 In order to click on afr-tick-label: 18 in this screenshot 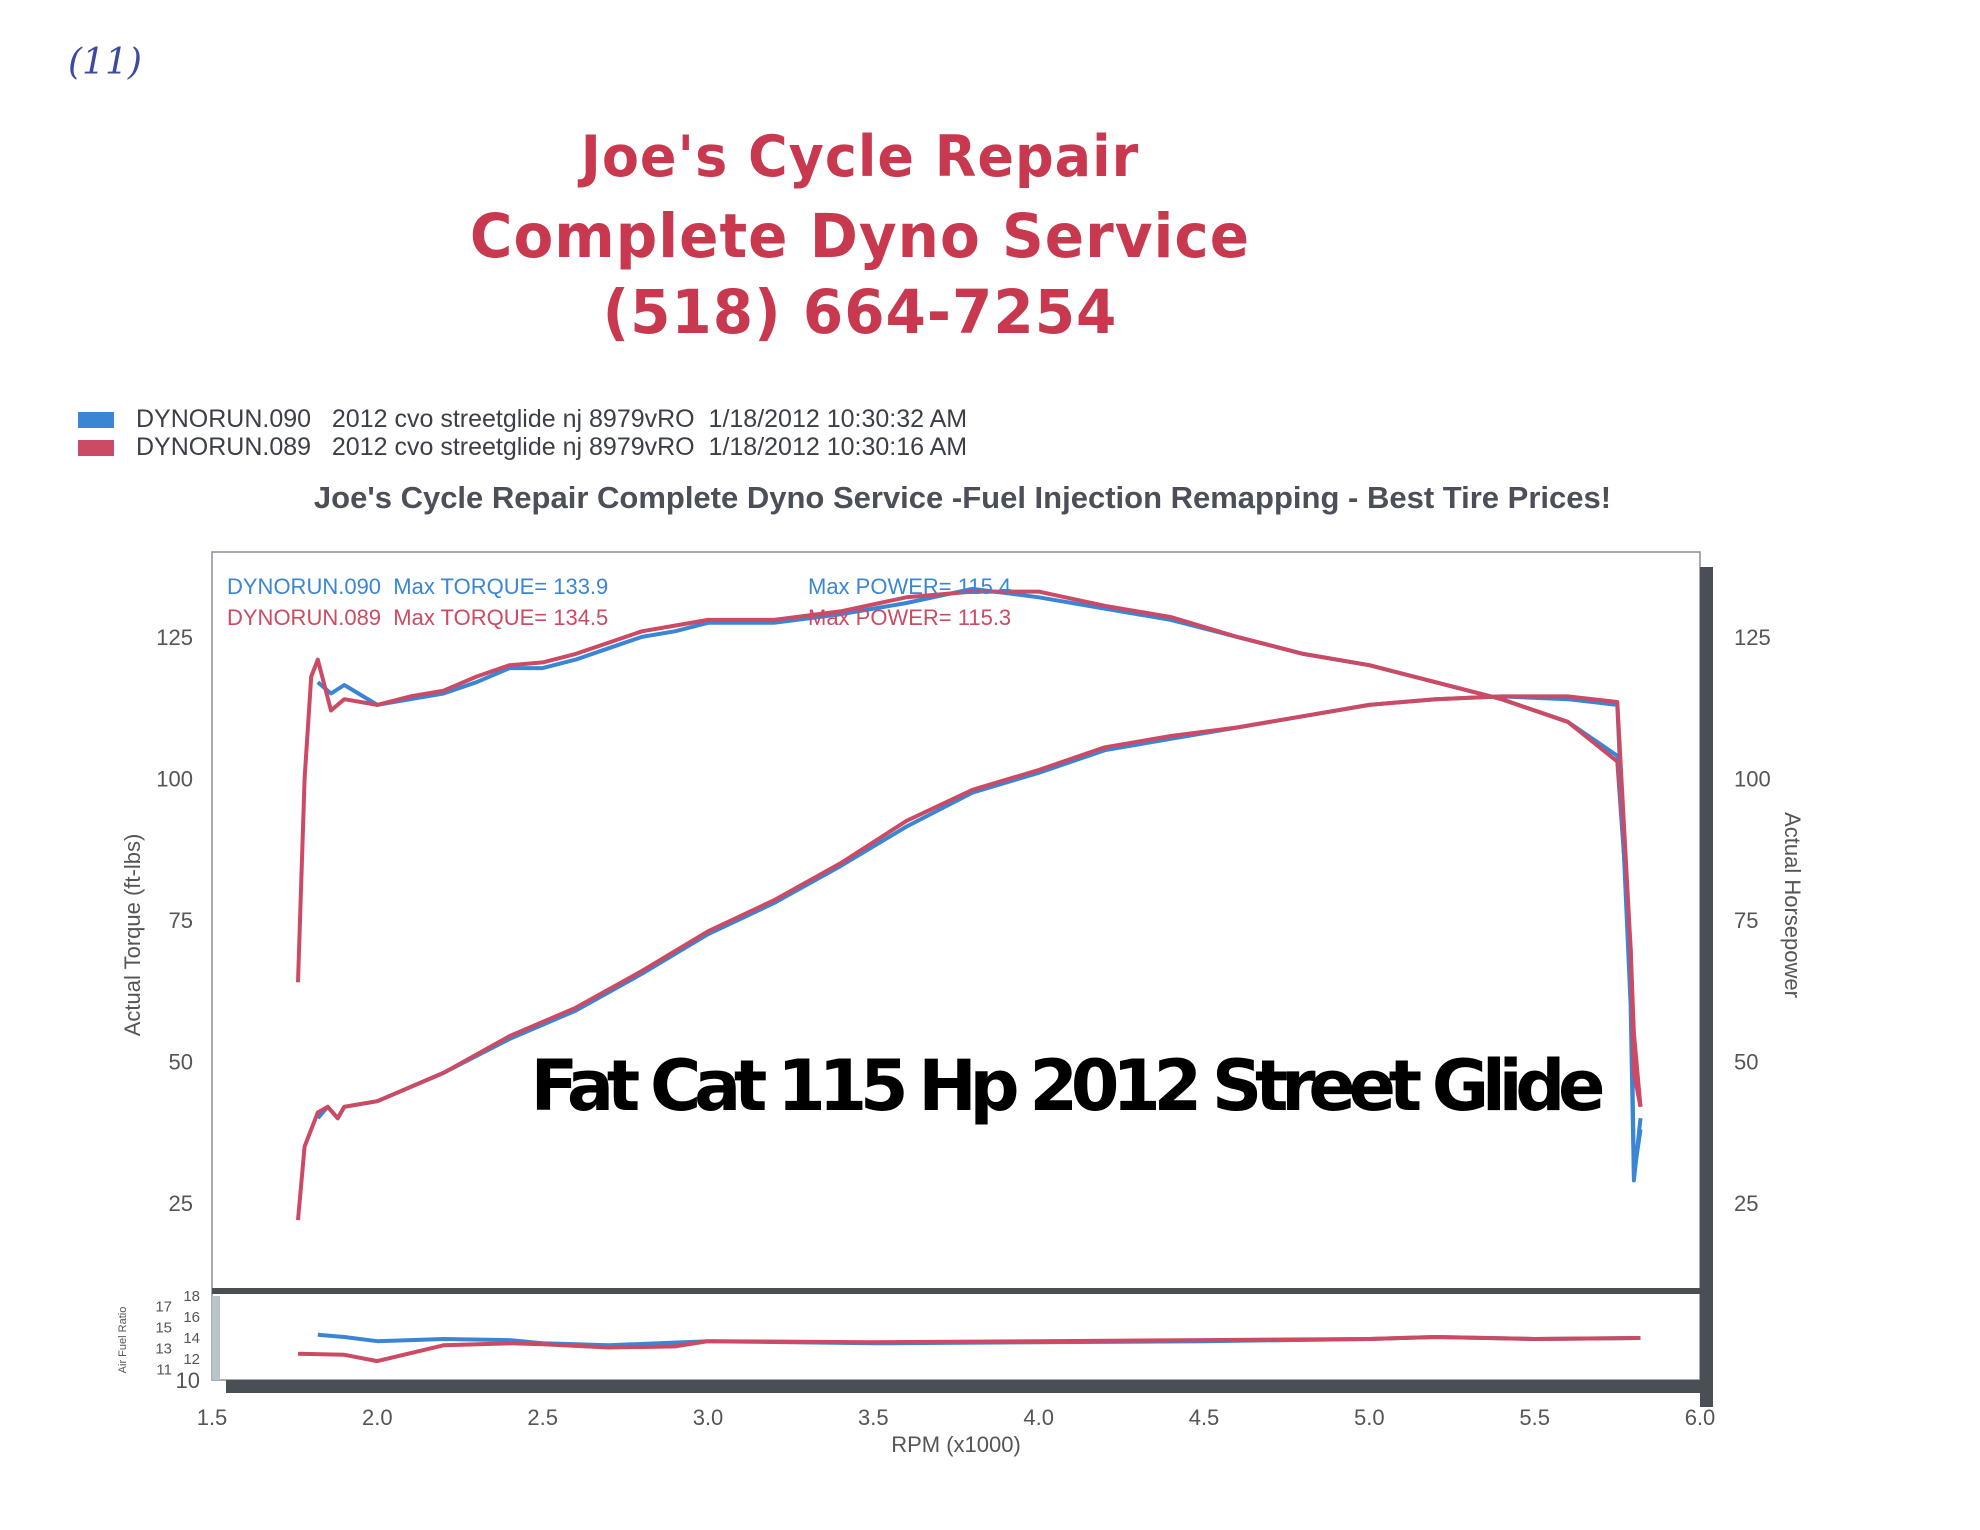, I will do `click(191, 1296)`.